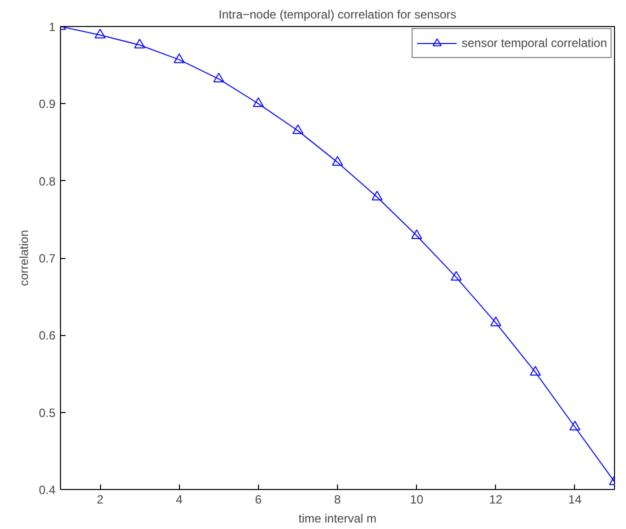 The height and width of the screenshot is (529, 626). Describe the element at coordinates (47, 413) in the screenshot. I see `y-tick-label: 0.5` at that location.